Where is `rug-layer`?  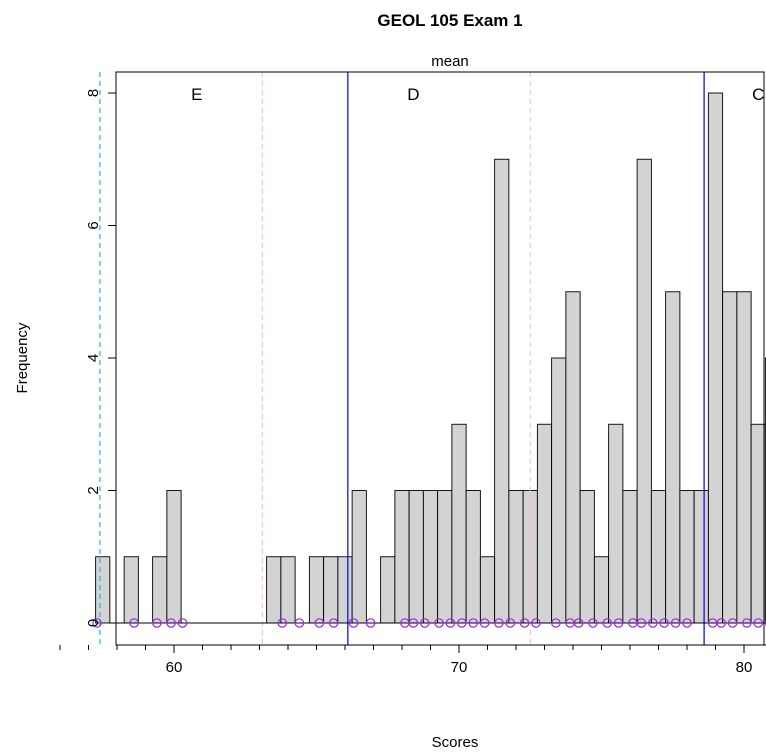 rug-layer is located at coordinates (429, 623).